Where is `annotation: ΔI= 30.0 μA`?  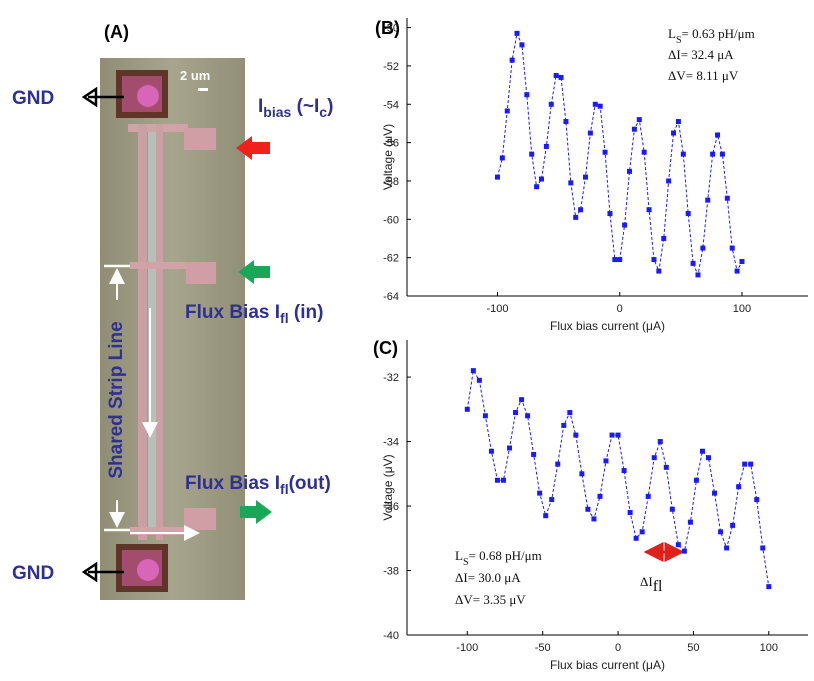
annotation: ΔI= 30.0 μA is located at coordinates (488, 577).